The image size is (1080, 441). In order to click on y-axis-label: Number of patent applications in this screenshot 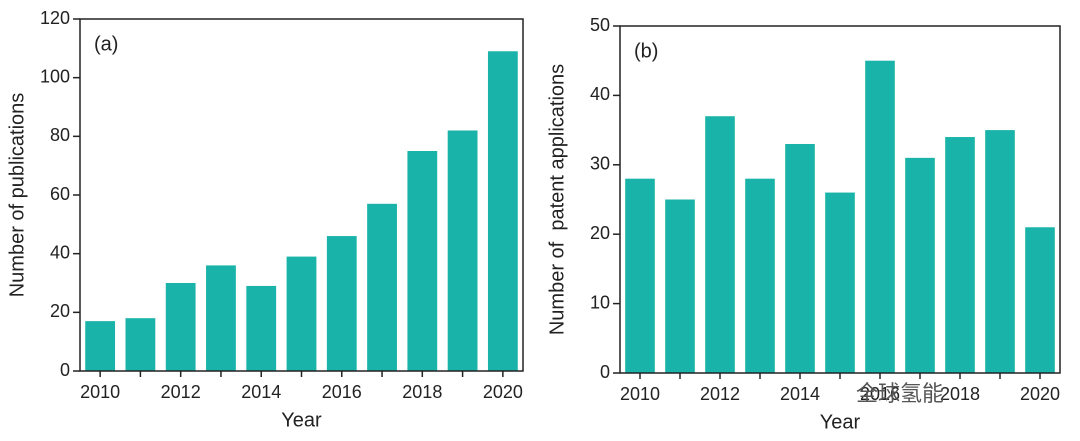, I will do `click(557, 199)`.